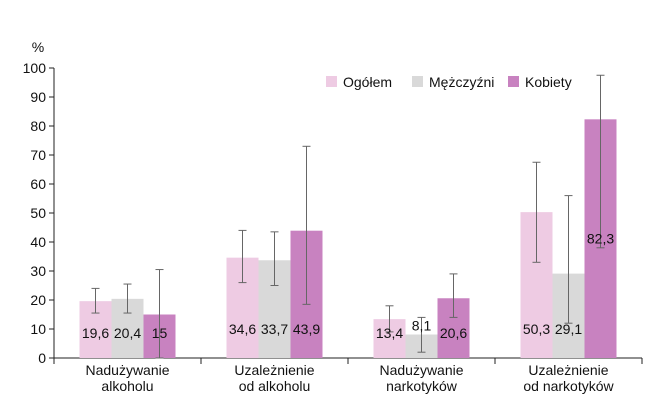 The width and height of the screenshot is (656, 418). I want to click on x-category-label-line: narkotyków, so click(422, 386).